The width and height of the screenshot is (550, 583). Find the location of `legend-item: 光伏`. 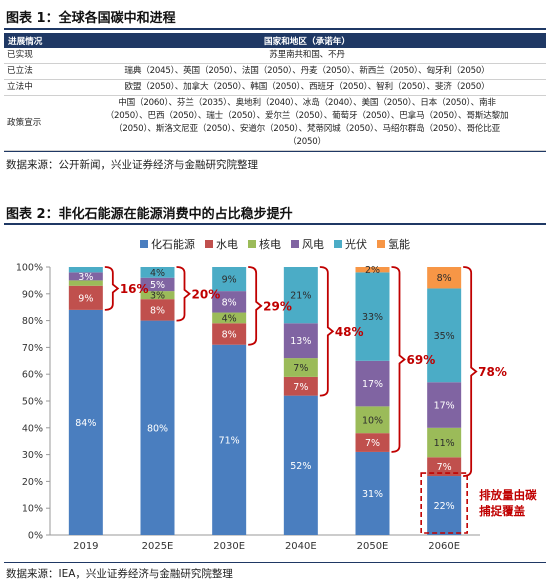

legend-item: 光伏 is located at coordinates (350, 244).